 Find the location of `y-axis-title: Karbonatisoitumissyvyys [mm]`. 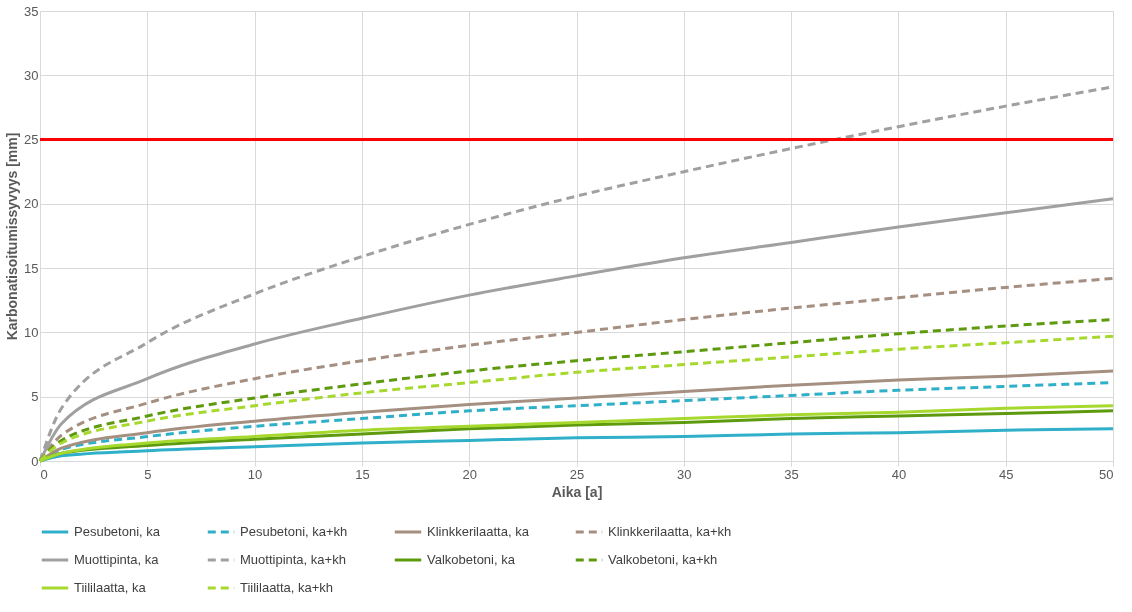

y-axis-title: Karbonatisoitumissyvyys [mm] is located at coordinates (12, 236).